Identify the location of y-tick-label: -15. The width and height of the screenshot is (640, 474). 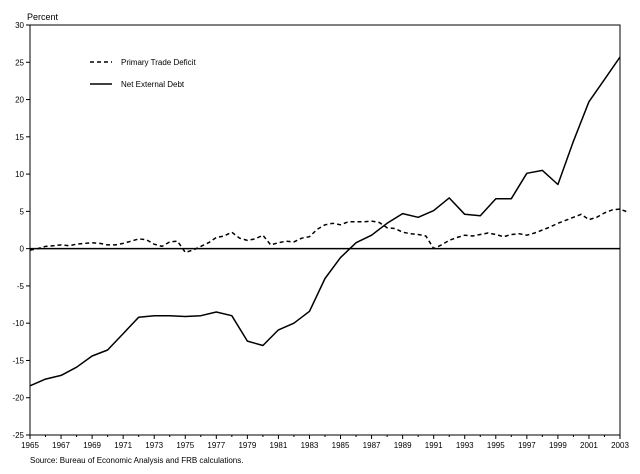
(18, 360).